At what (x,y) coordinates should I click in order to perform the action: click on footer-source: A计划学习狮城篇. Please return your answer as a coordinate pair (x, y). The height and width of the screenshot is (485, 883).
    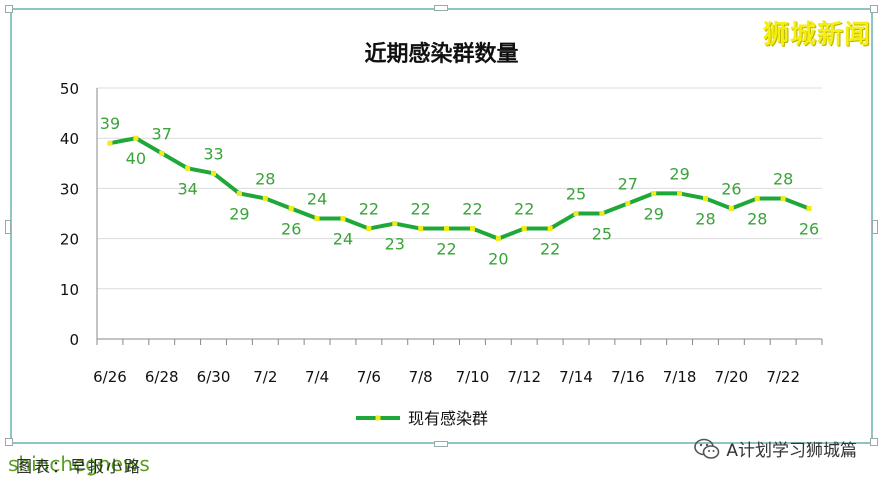
    Looking at the image, I should click on (775, 448).